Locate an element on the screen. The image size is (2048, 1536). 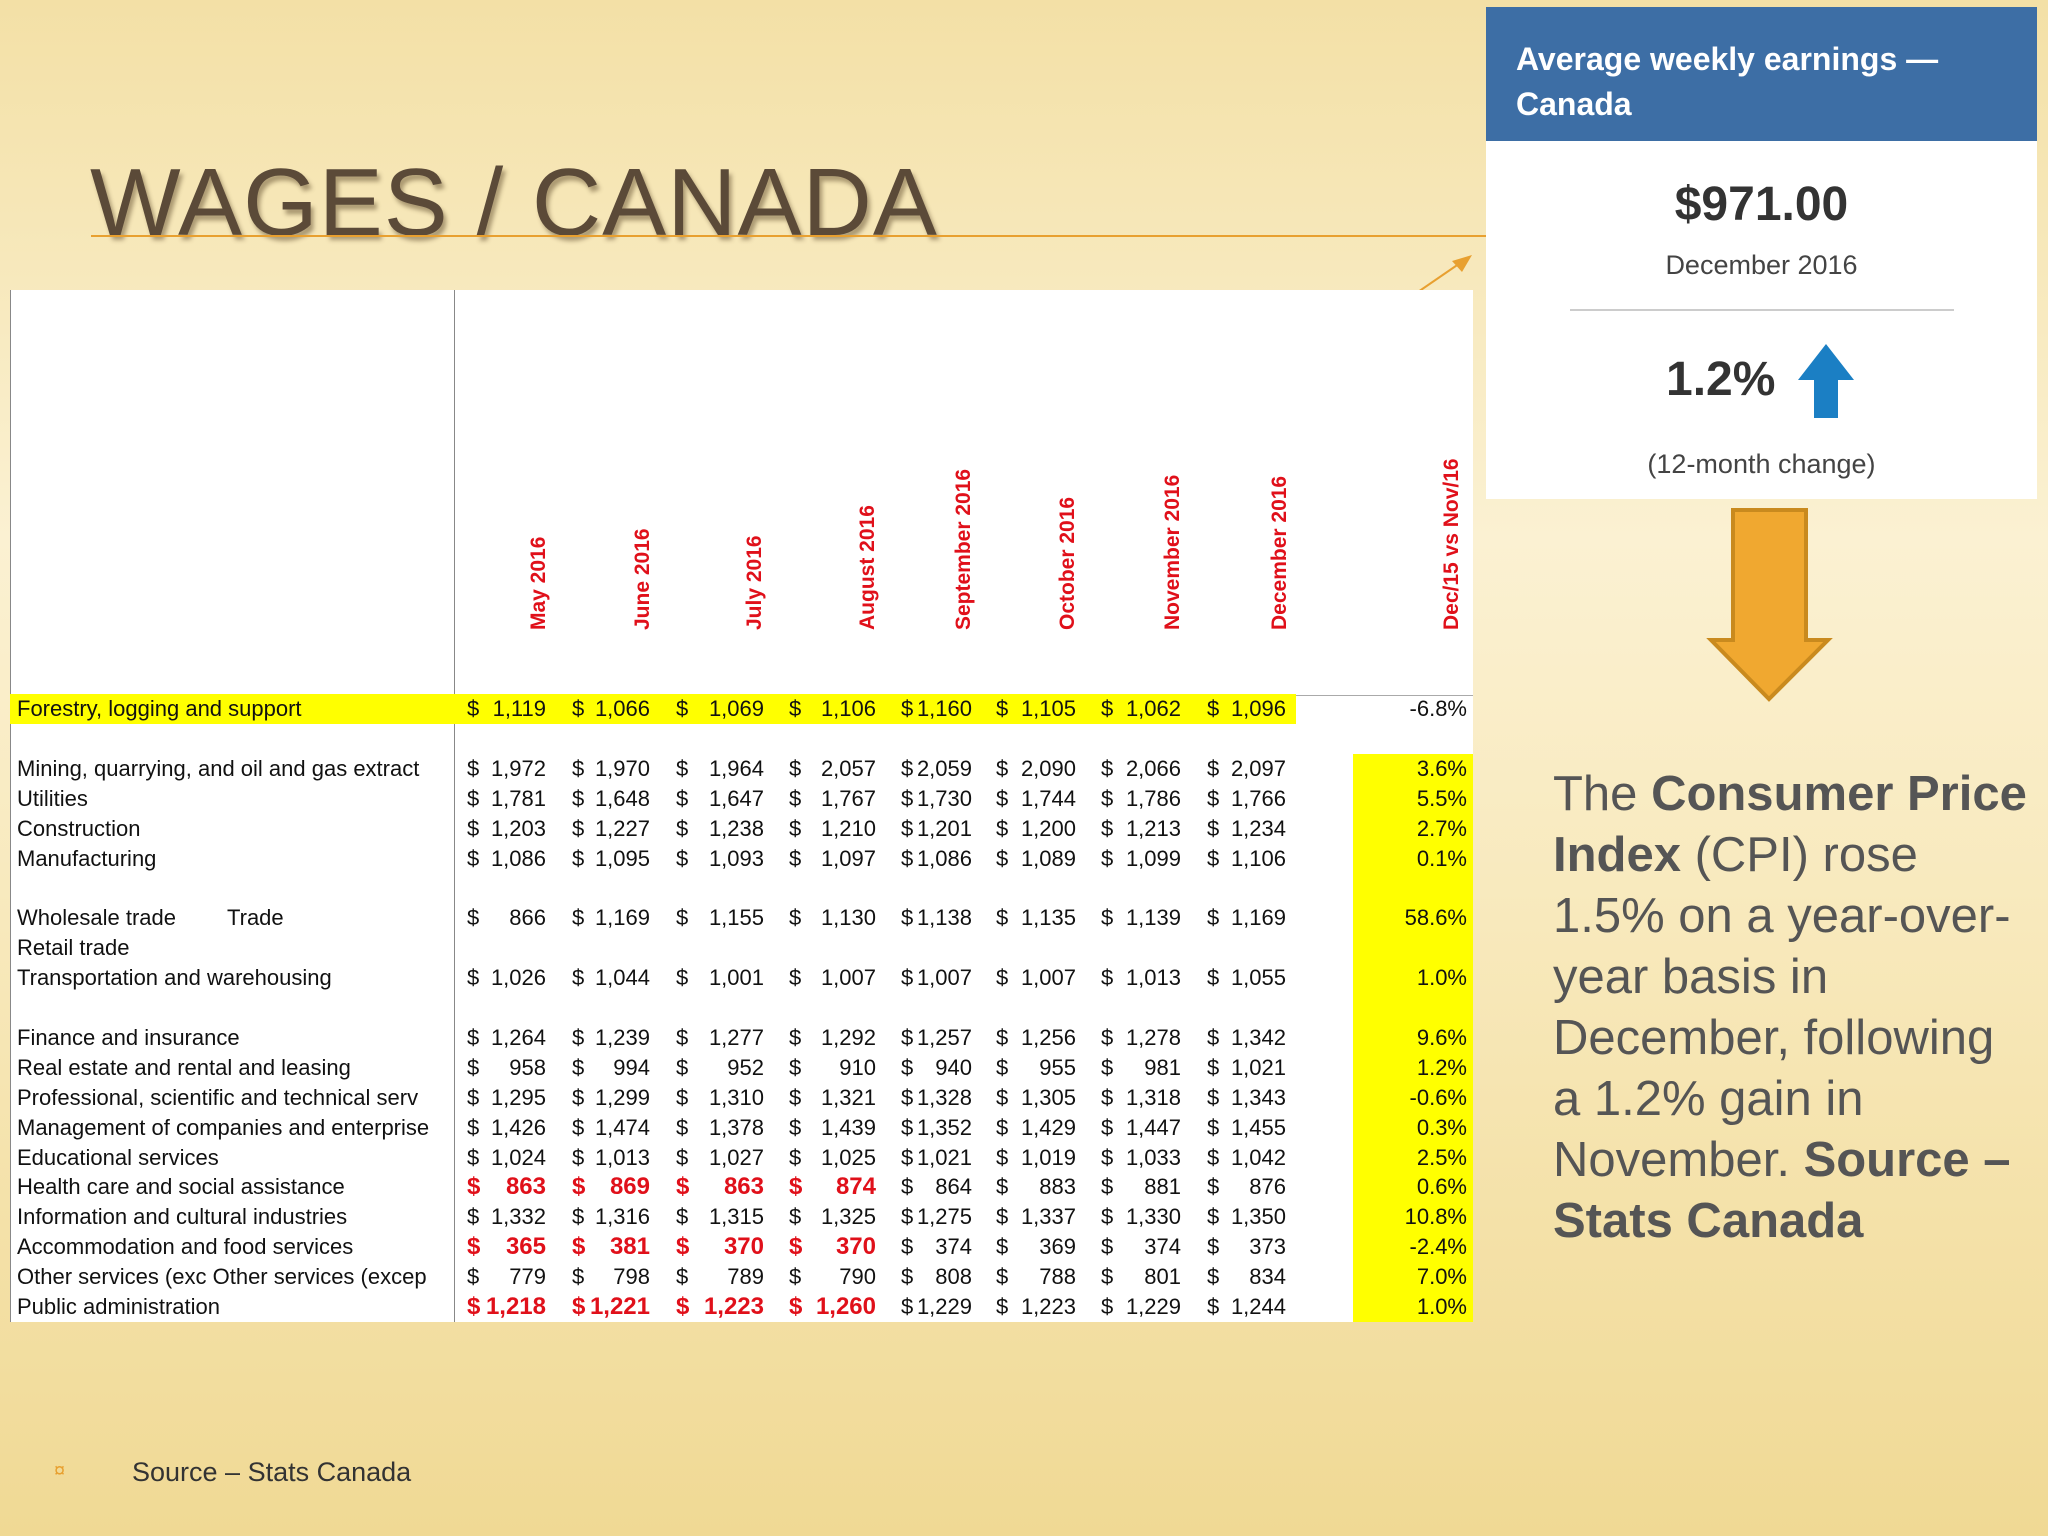
wage-cell: 1,318 is located at coordinates (1153, 1097).